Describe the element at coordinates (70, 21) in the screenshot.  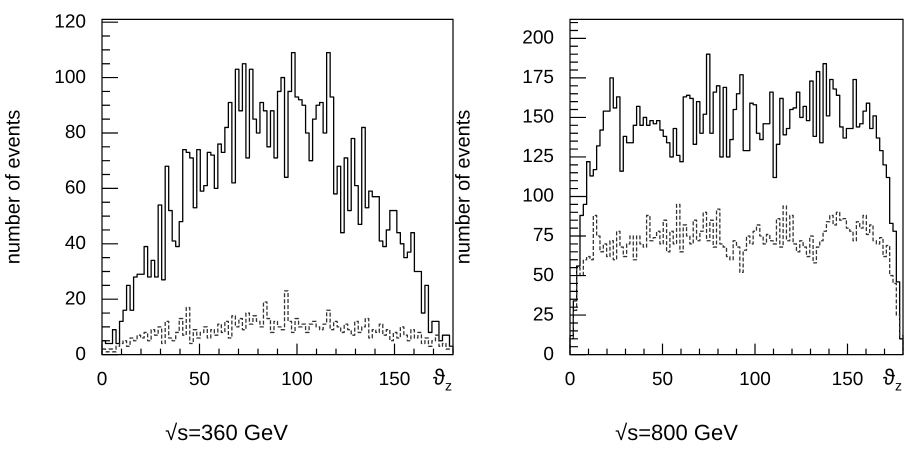
I see `y-tick-label: 120` at that location.